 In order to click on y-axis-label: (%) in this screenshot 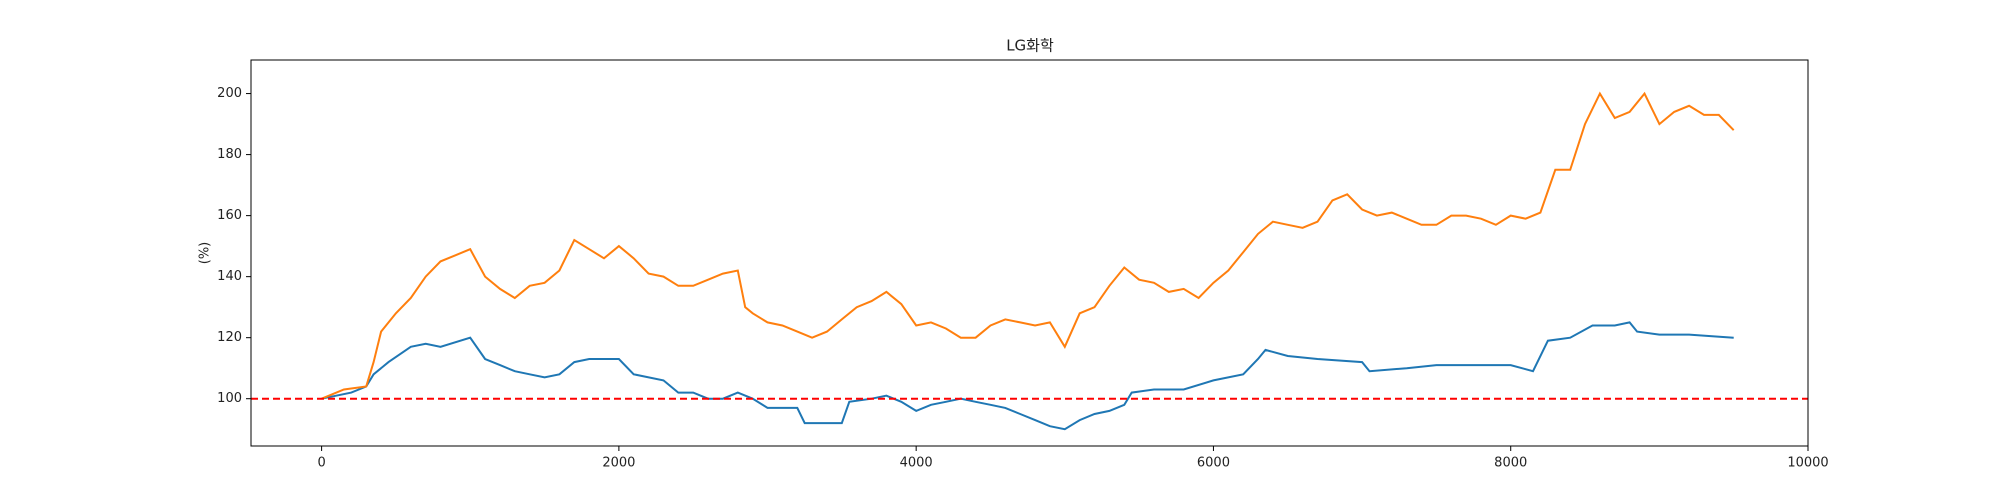, I will do `click(205, 253)`.